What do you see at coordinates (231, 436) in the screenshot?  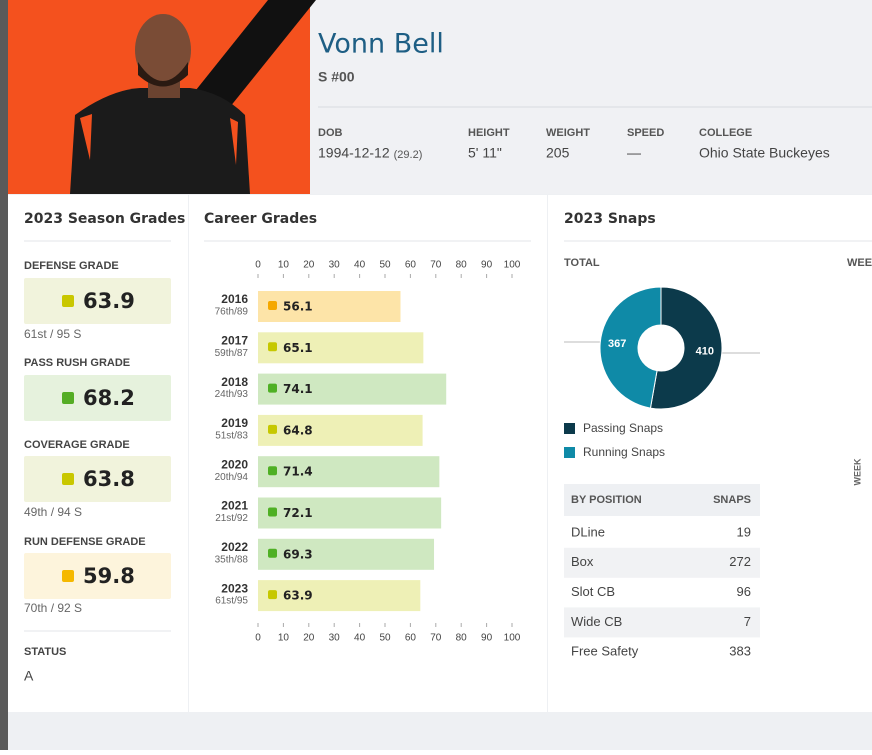 I see `rank-label: 51st/83` at bounding box center [231, 436].